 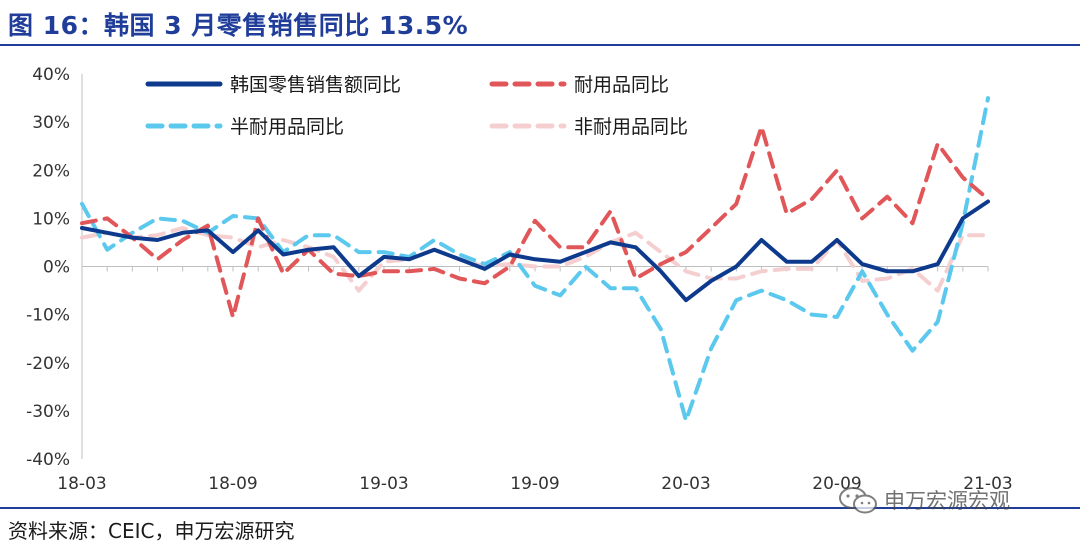 I want to click on y-tick-label: 20%, so click(x=51, y=171).